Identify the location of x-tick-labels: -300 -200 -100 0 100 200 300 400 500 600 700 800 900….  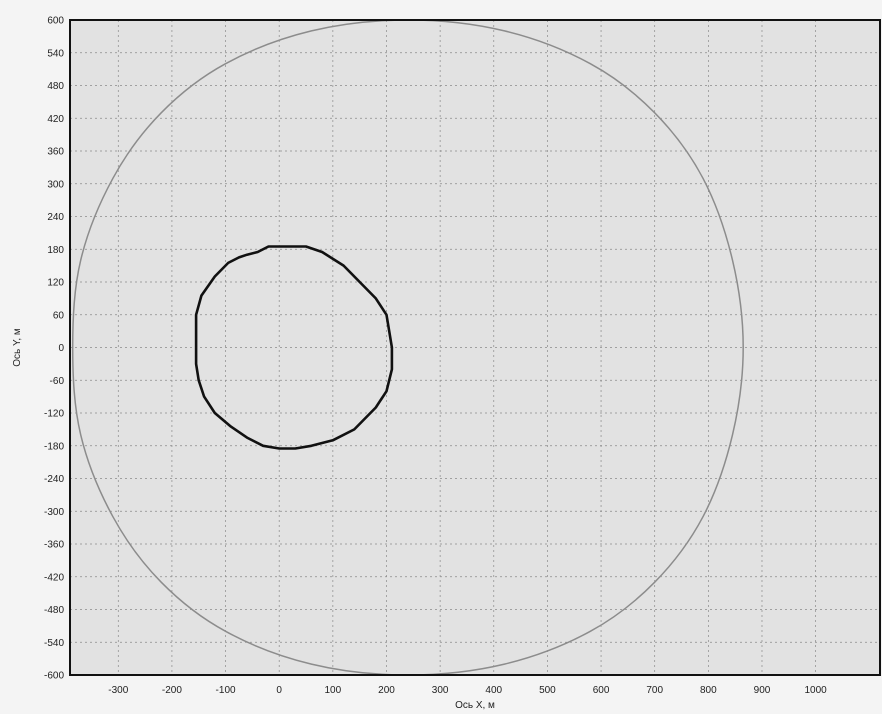
(467, 690).